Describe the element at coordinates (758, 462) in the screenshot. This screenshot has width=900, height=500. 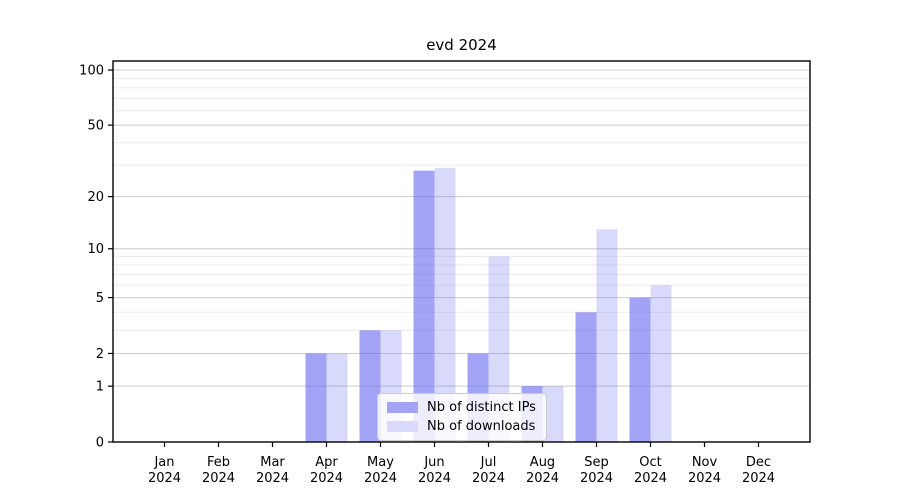
I see `x-tick-month: Dec` at that location.